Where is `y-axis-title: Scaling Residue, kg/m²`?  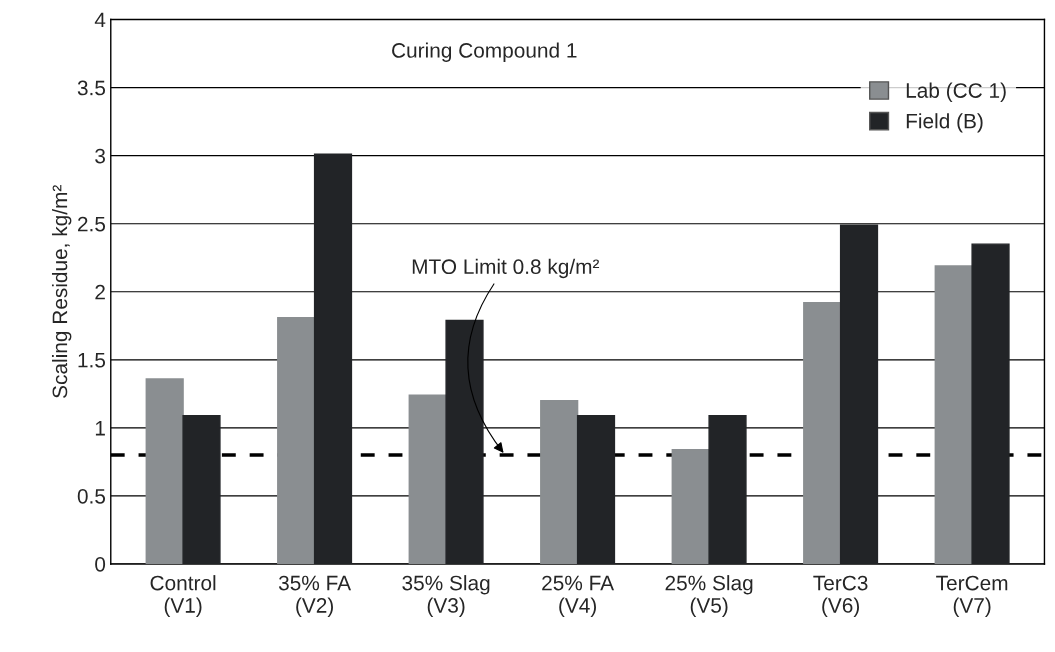
y-axis-title: Scaling Residue, kg/m² is located at coordinates (61, 291).